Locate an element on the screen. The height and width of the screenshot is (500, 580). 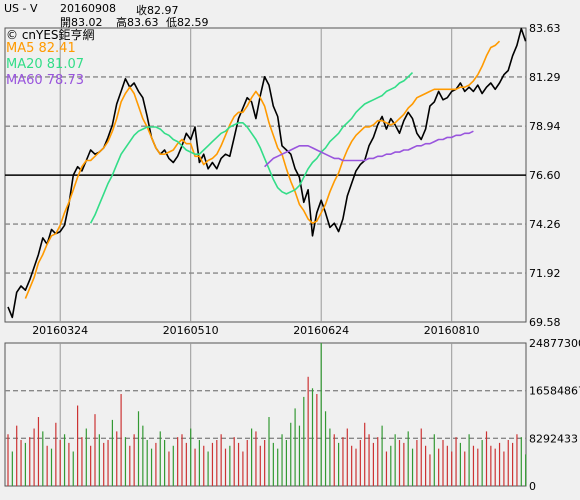
volume-y-tick-label: 8292433 is located at coordinates (553, 438).